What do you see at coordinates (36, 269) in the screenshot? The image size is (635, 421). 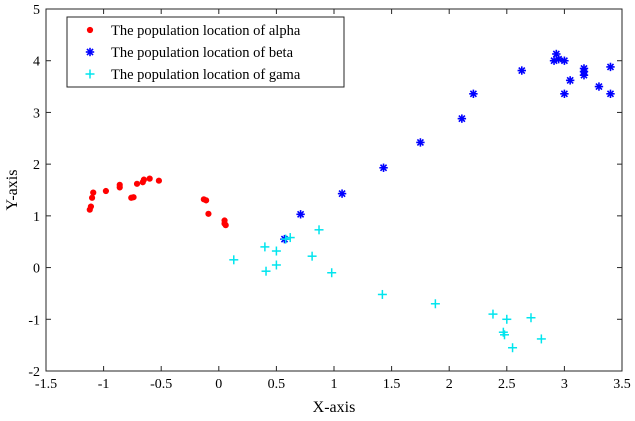 I see `y-tick-label: 0` at bounding box center [36, 269].